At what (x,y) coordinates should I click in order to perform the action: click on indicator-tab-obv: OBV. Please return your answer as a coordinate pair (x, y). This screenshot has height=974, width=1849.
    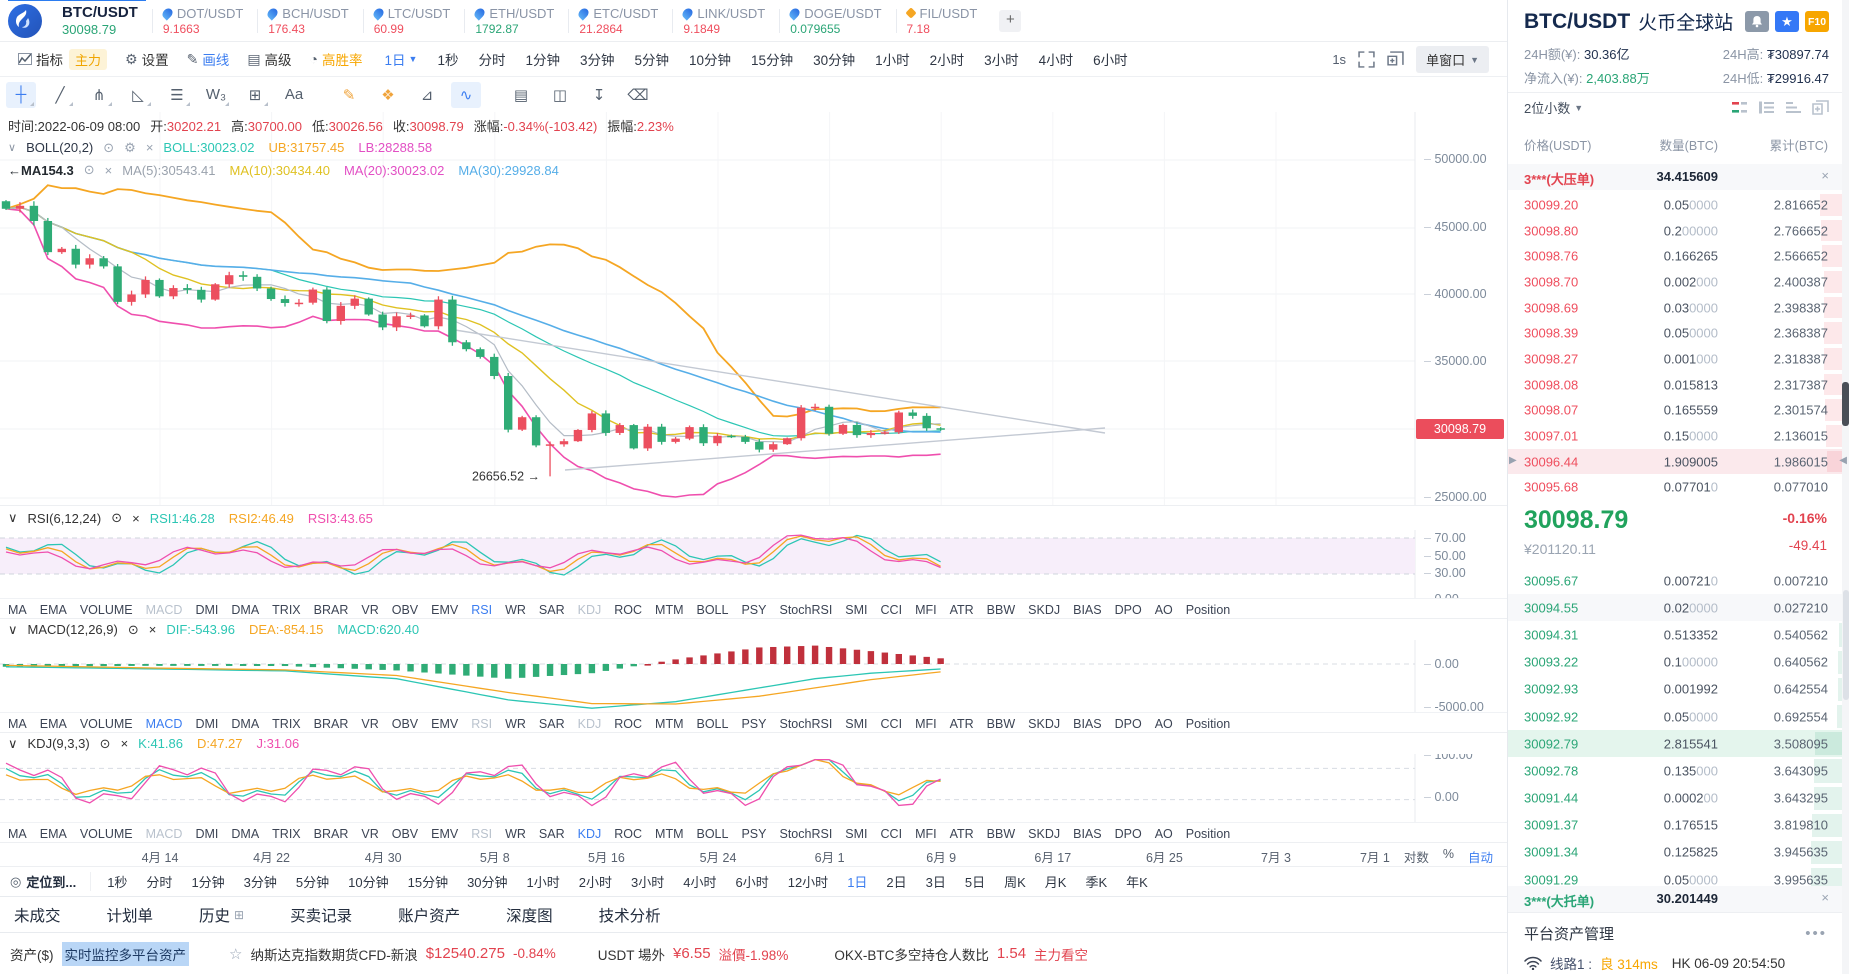
    Looking at the image, I should click on (405, 833).